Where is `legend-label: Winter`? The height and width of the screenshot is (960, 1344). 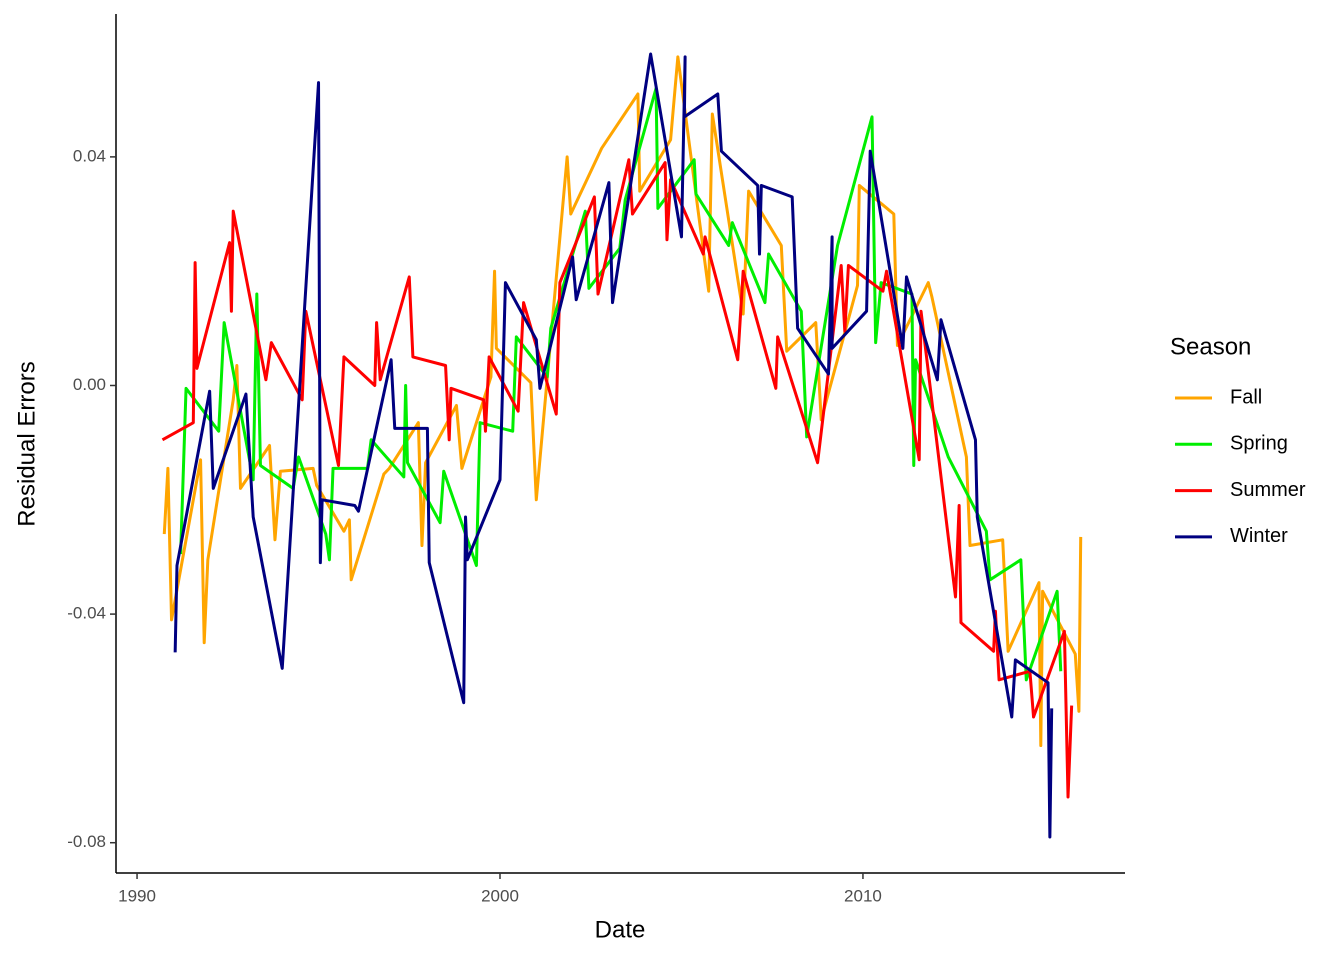
legend-label: Winter is located at coordinates (1259, 536).